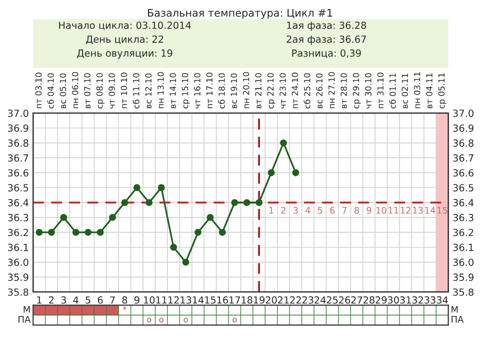  Describe the element at coordinates (343, 90) in the screenshot. I see `text: вт 28.10` at that location.